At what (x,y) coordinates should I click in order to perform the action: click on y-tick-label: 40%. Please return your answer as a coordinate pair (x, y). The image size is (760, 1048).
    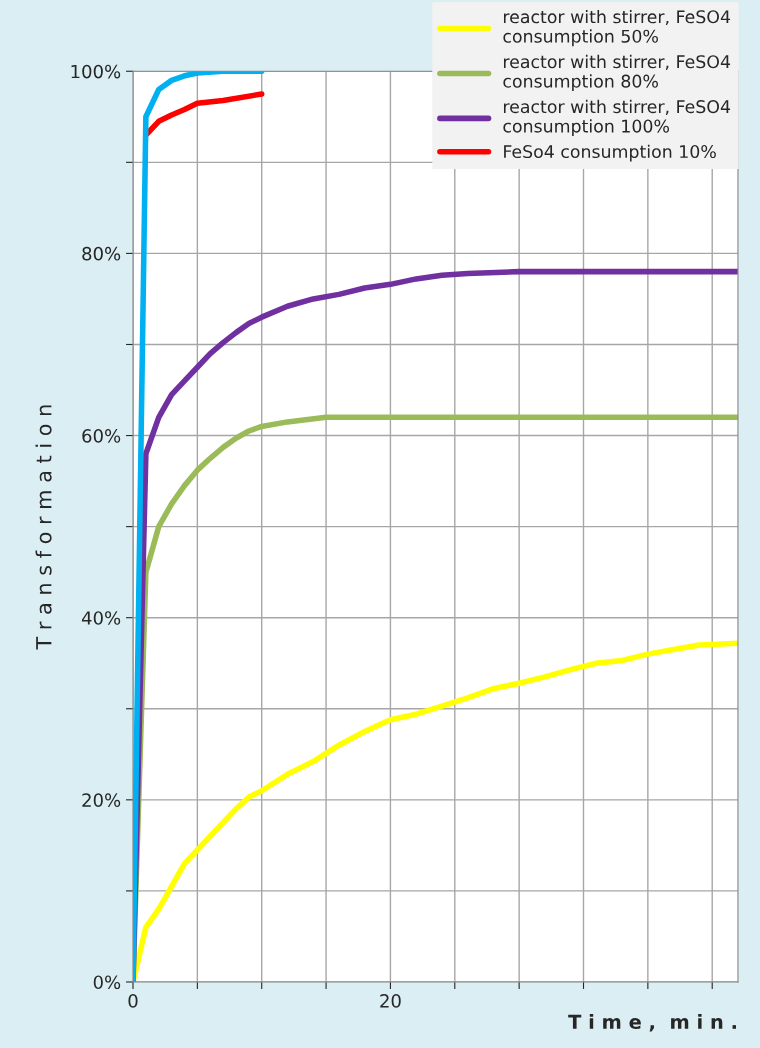
    Looking at the image, I should click on (101, 618).